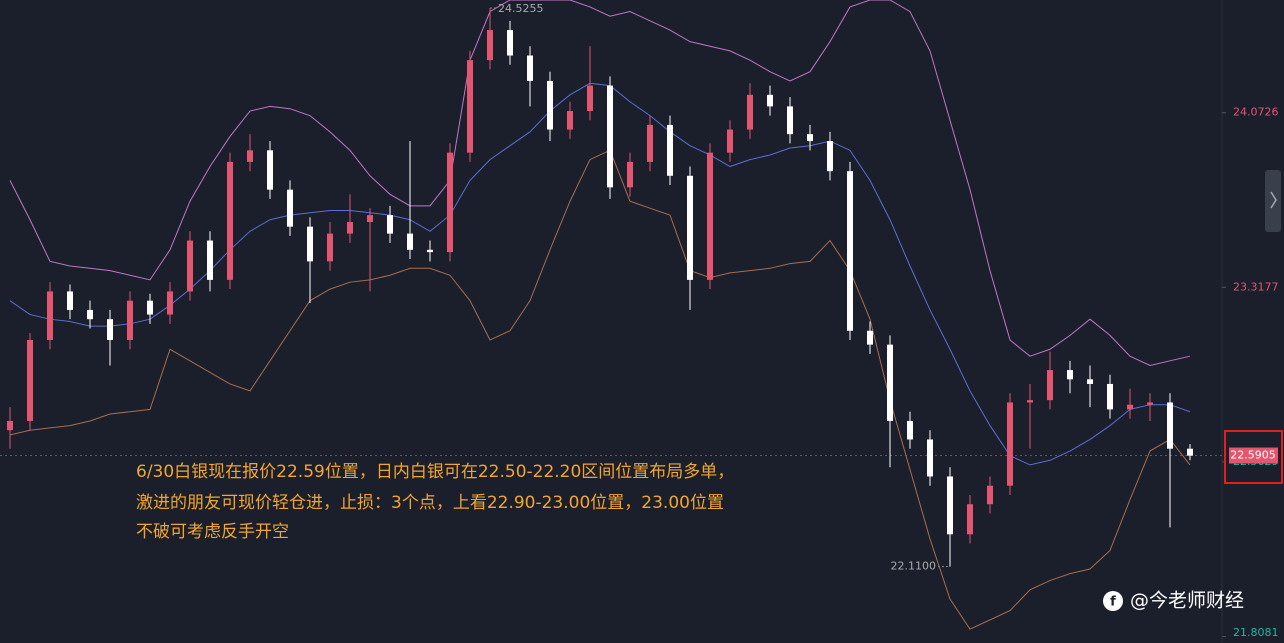 This screenshot has width=1284, height=643. I want to click on watermark: @今老师财经, so click(1187, 601).